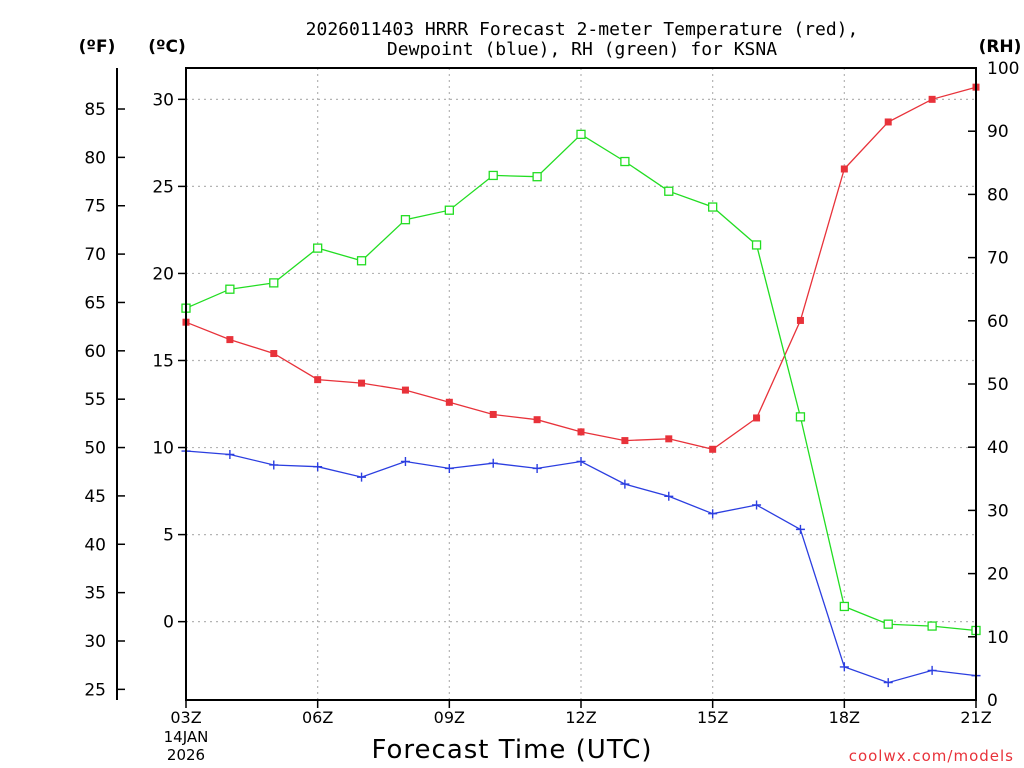 The width and height of the screenshot is (1024, 768). What do you see at coordinates (163, 100) in the screenshot?
I see `celsius-tick-label: 30` at bounding box center [163, 100].